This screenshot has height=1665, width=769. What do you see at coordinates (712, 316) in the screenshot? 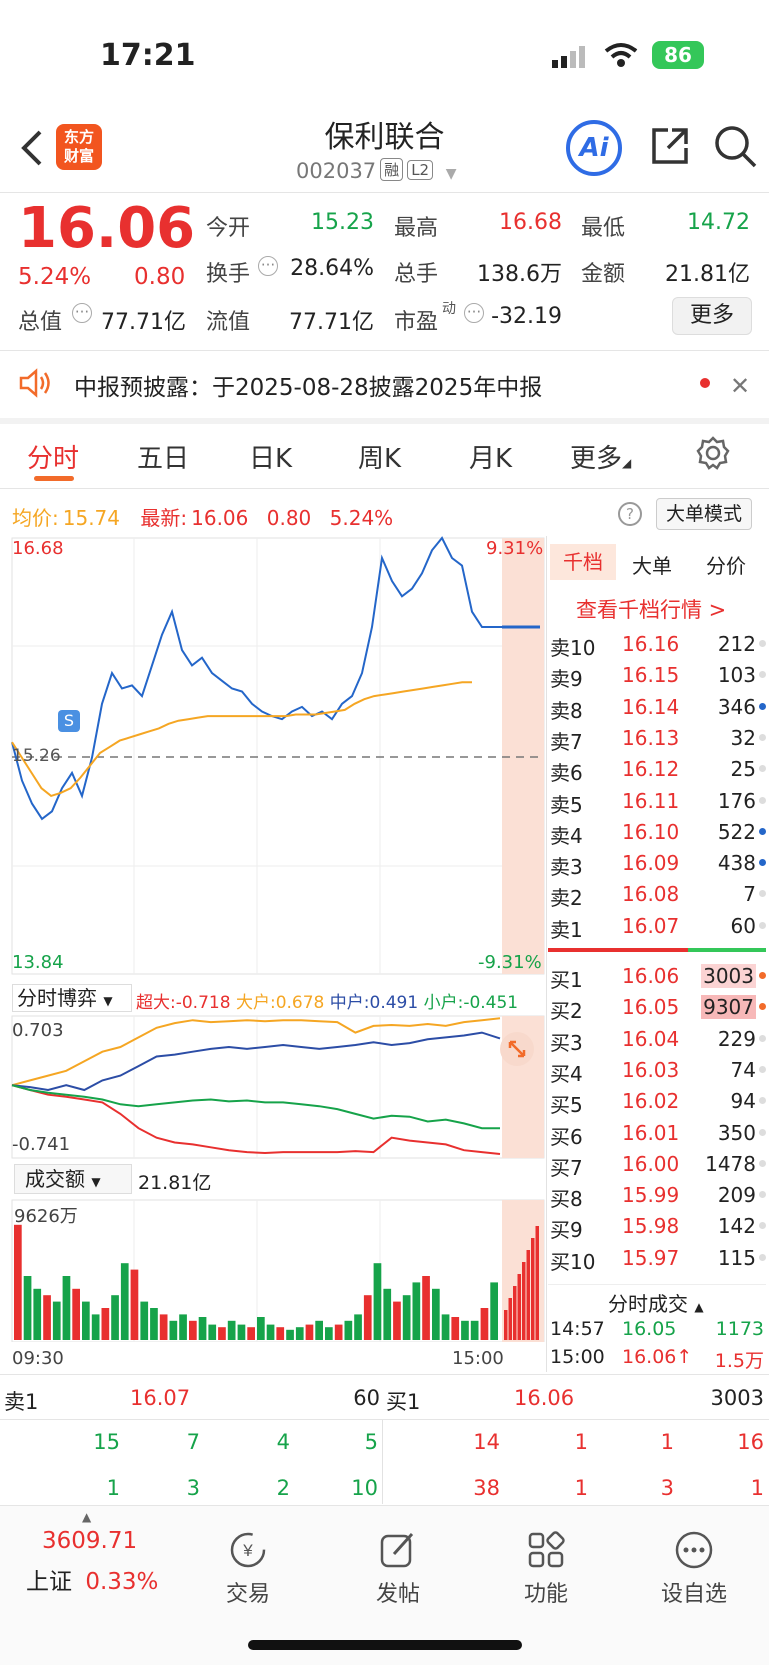
I see `more-button: 更多` at bounding box center [712, 316].